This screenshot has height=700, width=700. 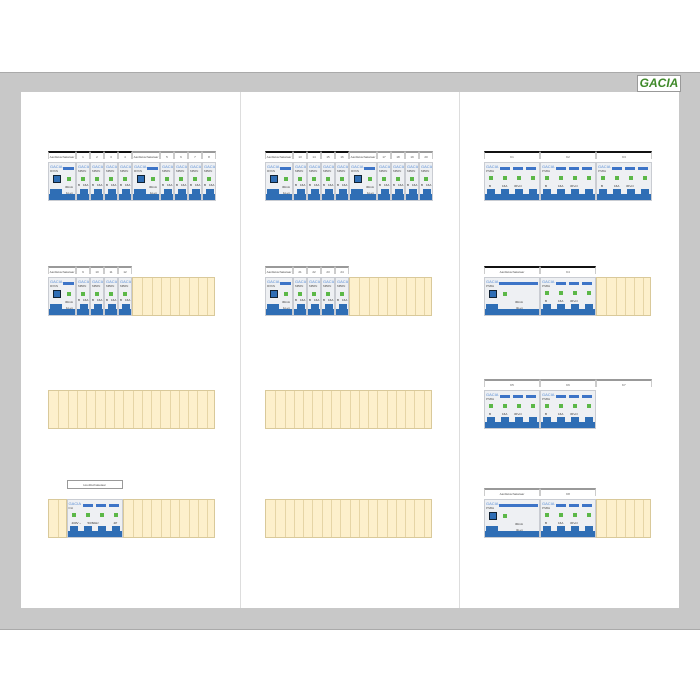 I want to click on circuit-label: 18, so click(x=398, y=155).